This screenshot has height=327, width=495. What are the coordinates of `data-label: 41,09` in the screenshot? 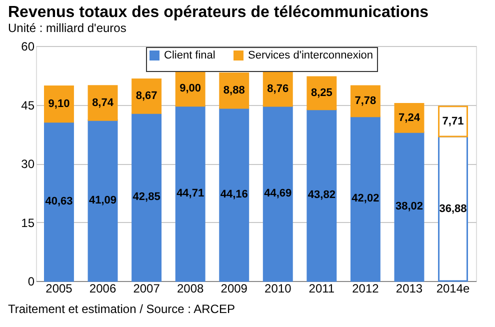 It's located at (103, 200).